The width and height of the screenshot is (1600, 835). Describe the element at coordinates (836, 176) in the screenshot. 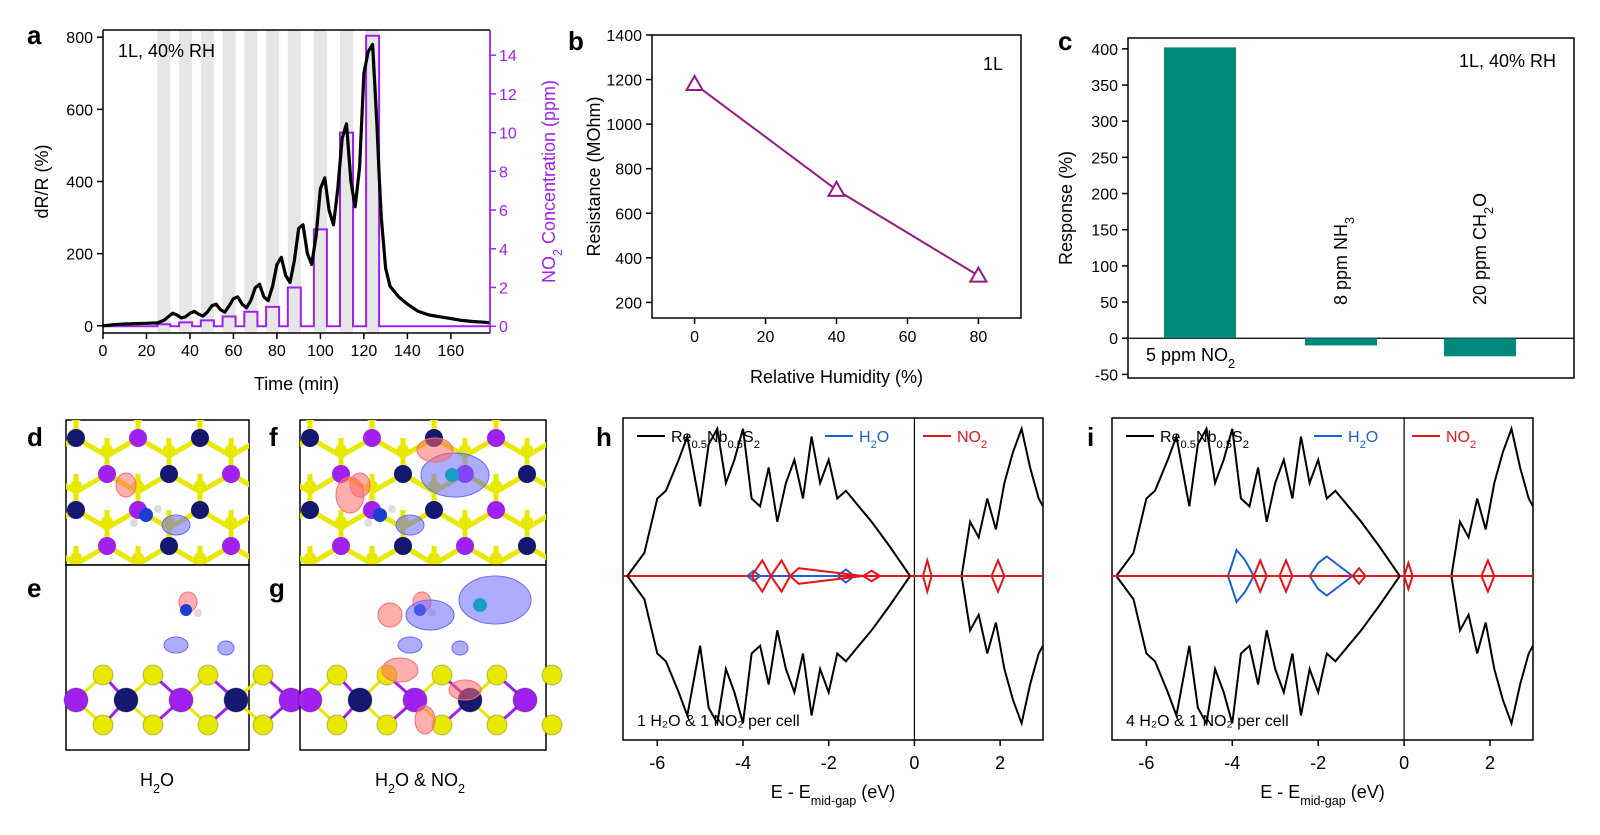

I see `plot-frame` at that location.